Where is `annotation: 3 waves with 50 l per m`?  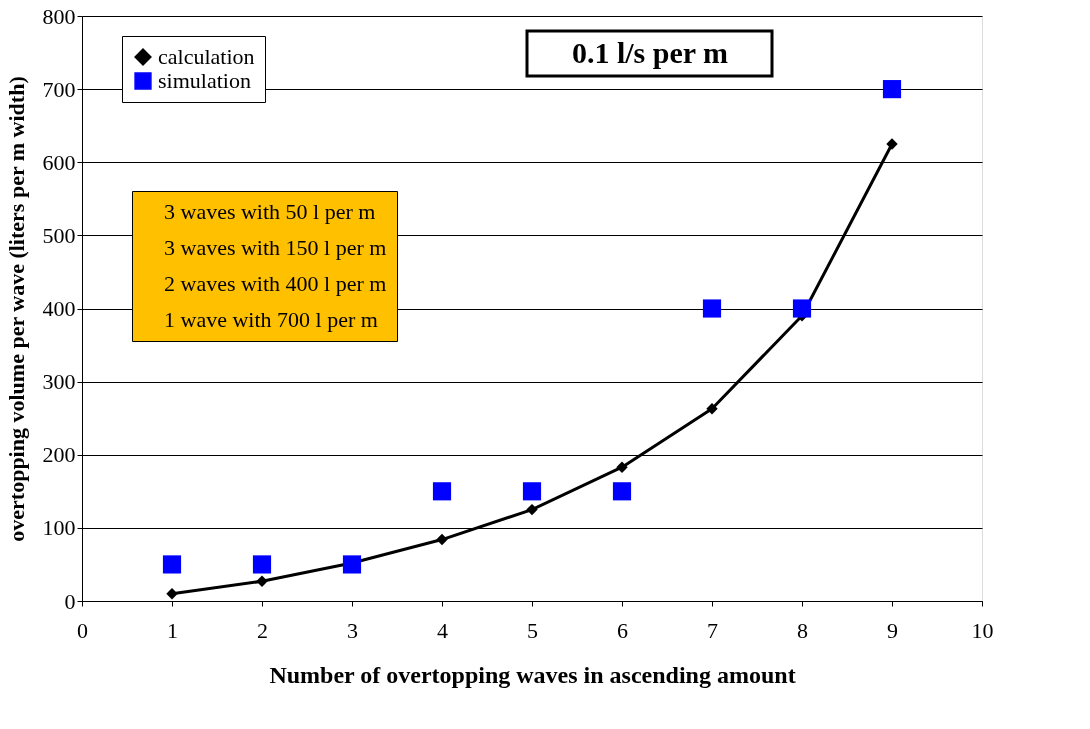 annotation: 3 waves with 50 l per m is located at coordinates (270, 211).